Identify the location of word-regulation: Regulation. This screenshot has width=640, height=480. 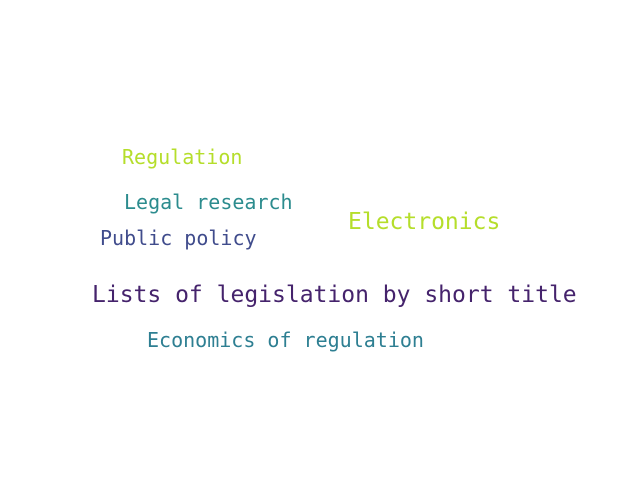
(182, 157).